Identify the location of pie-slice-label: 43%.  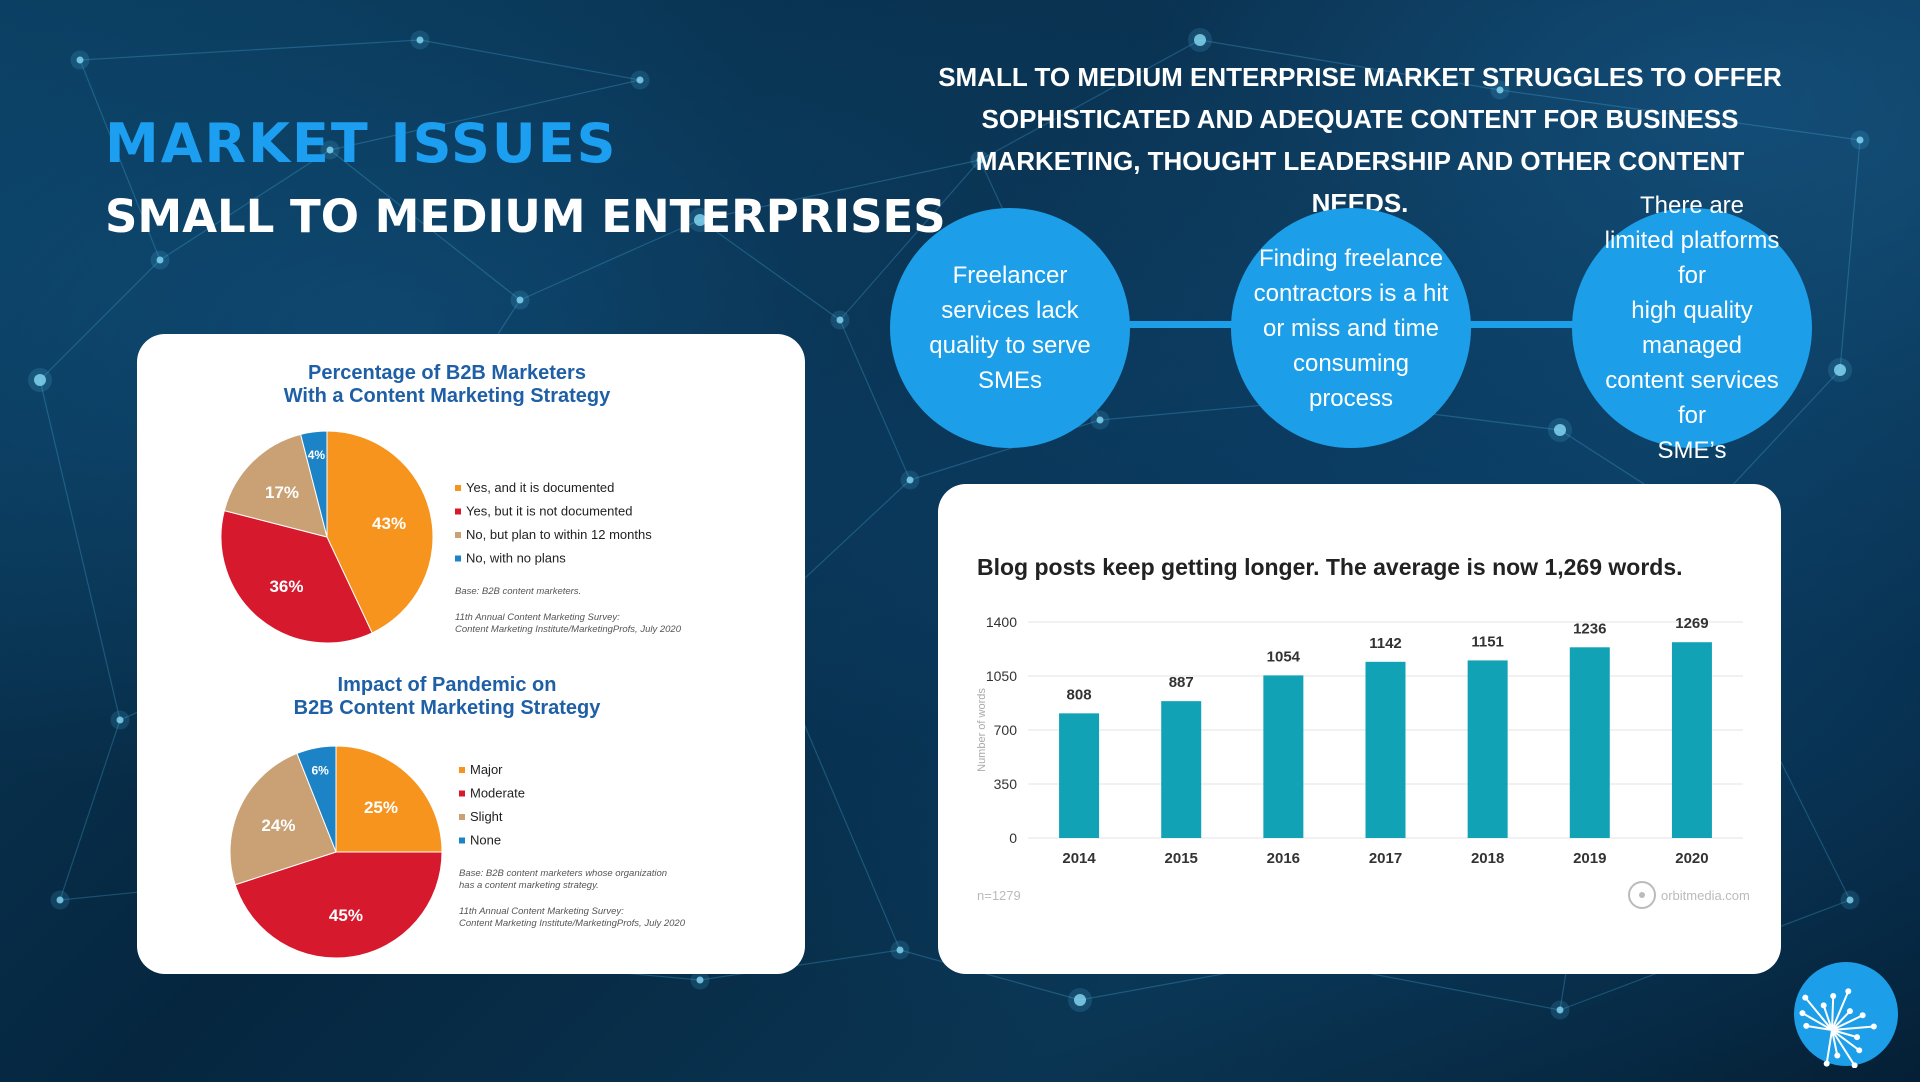
(389, 523).